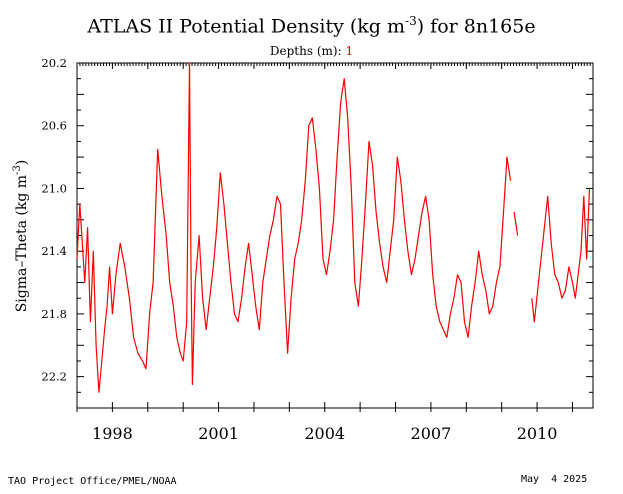  I want to click on y-axis-title-main: Sigma–Theta (kg m, so click(22, 243).